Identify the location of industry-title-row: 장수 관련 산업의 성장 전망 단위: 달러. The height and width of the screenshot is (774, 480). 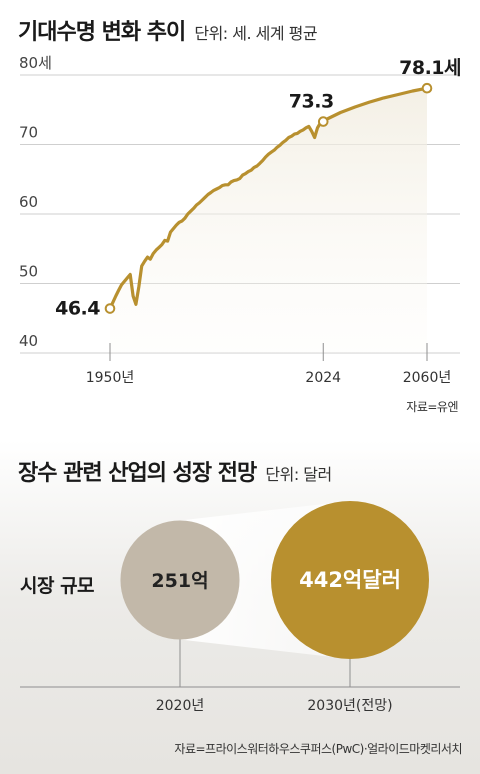
(175, 471).